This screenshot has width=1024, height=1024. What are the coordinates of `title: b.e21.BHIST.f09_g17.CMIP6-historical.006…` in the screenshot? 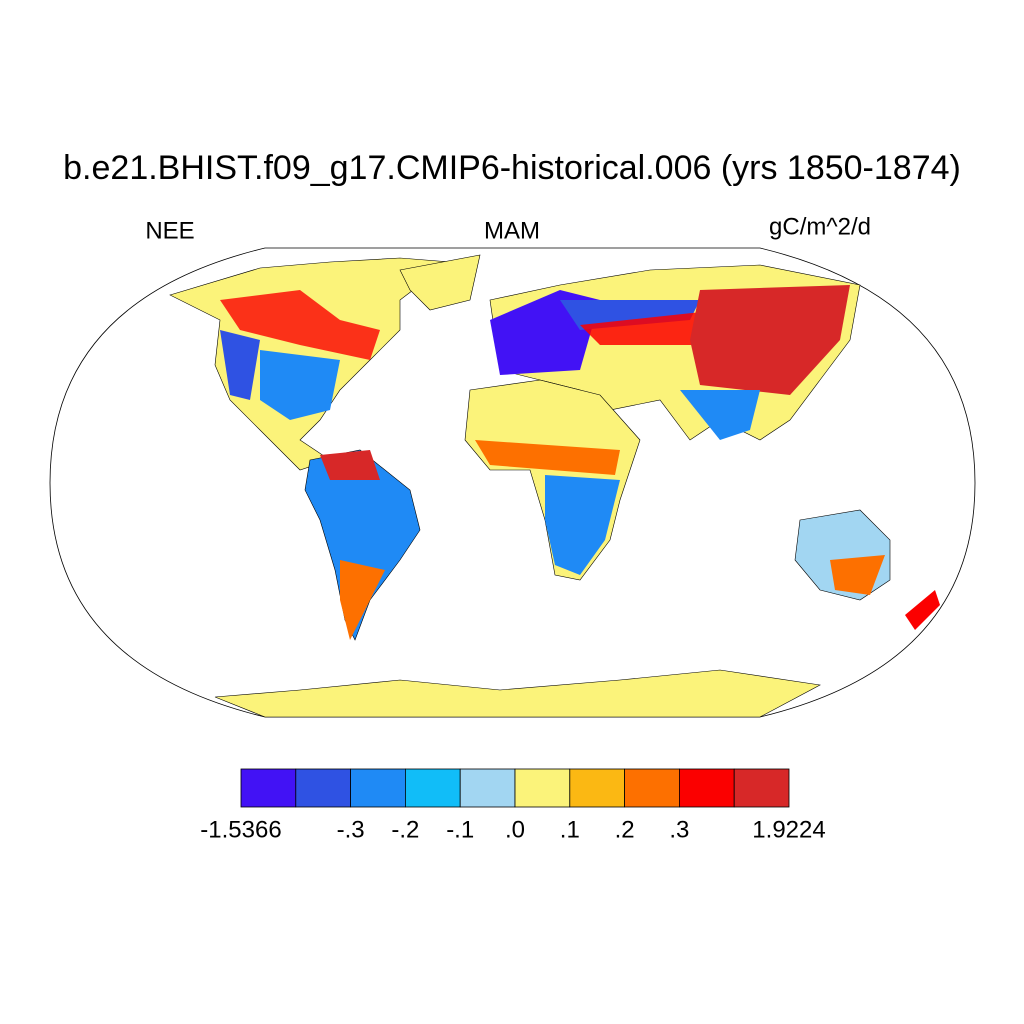 It's located at (512, 168).